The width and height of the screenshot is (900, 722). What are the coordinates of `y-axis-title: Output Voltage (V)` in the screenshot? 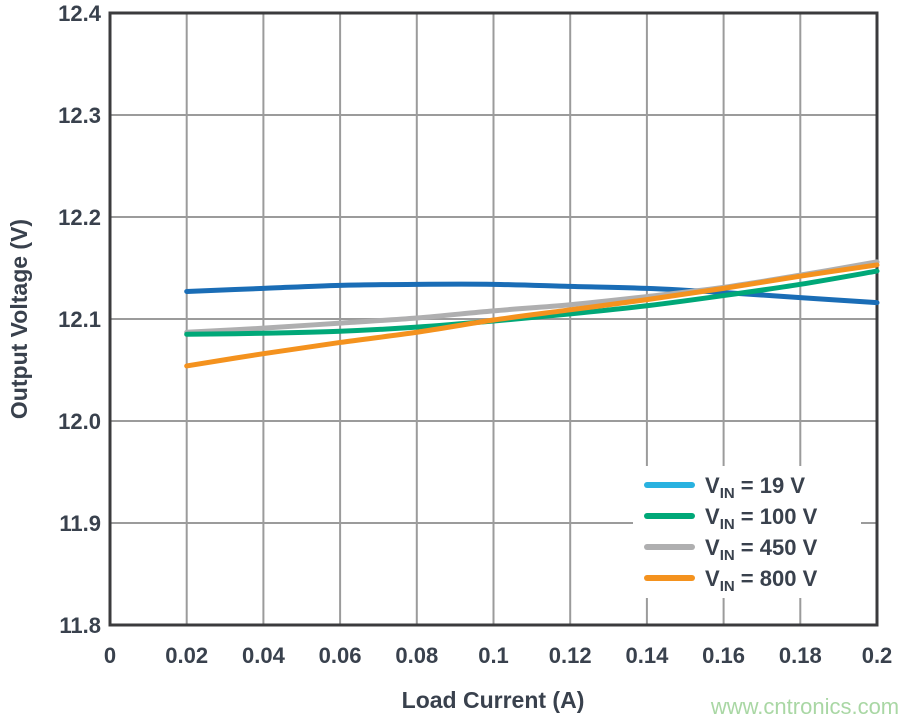 It's located at (19, 319).